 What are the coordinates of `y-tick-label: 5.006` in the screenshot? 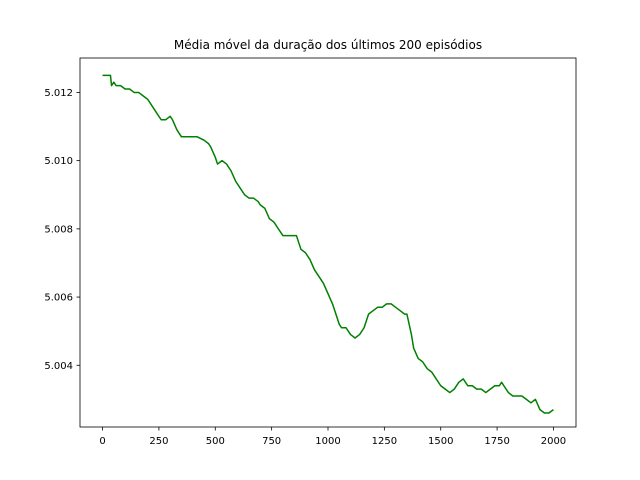 It's located at (58, 298).